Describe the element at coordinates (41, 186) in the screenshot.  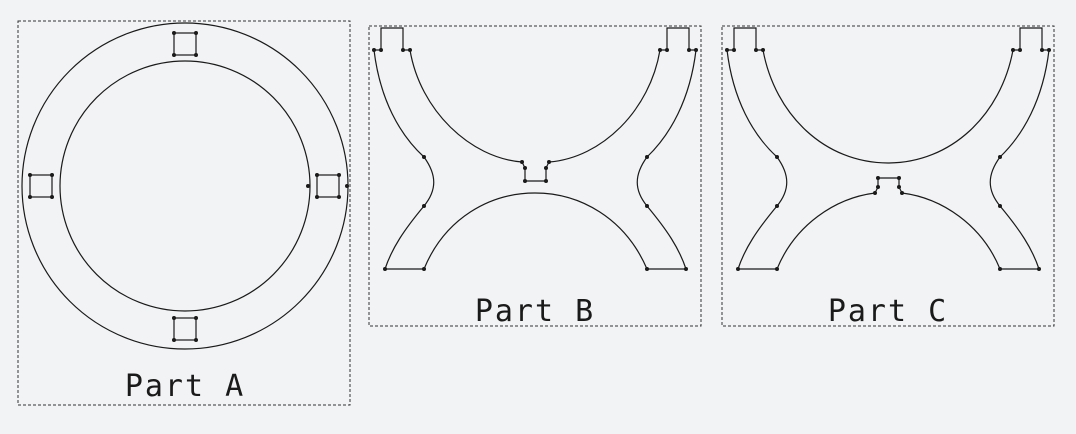
I see `part-a-tab-left` at that location.